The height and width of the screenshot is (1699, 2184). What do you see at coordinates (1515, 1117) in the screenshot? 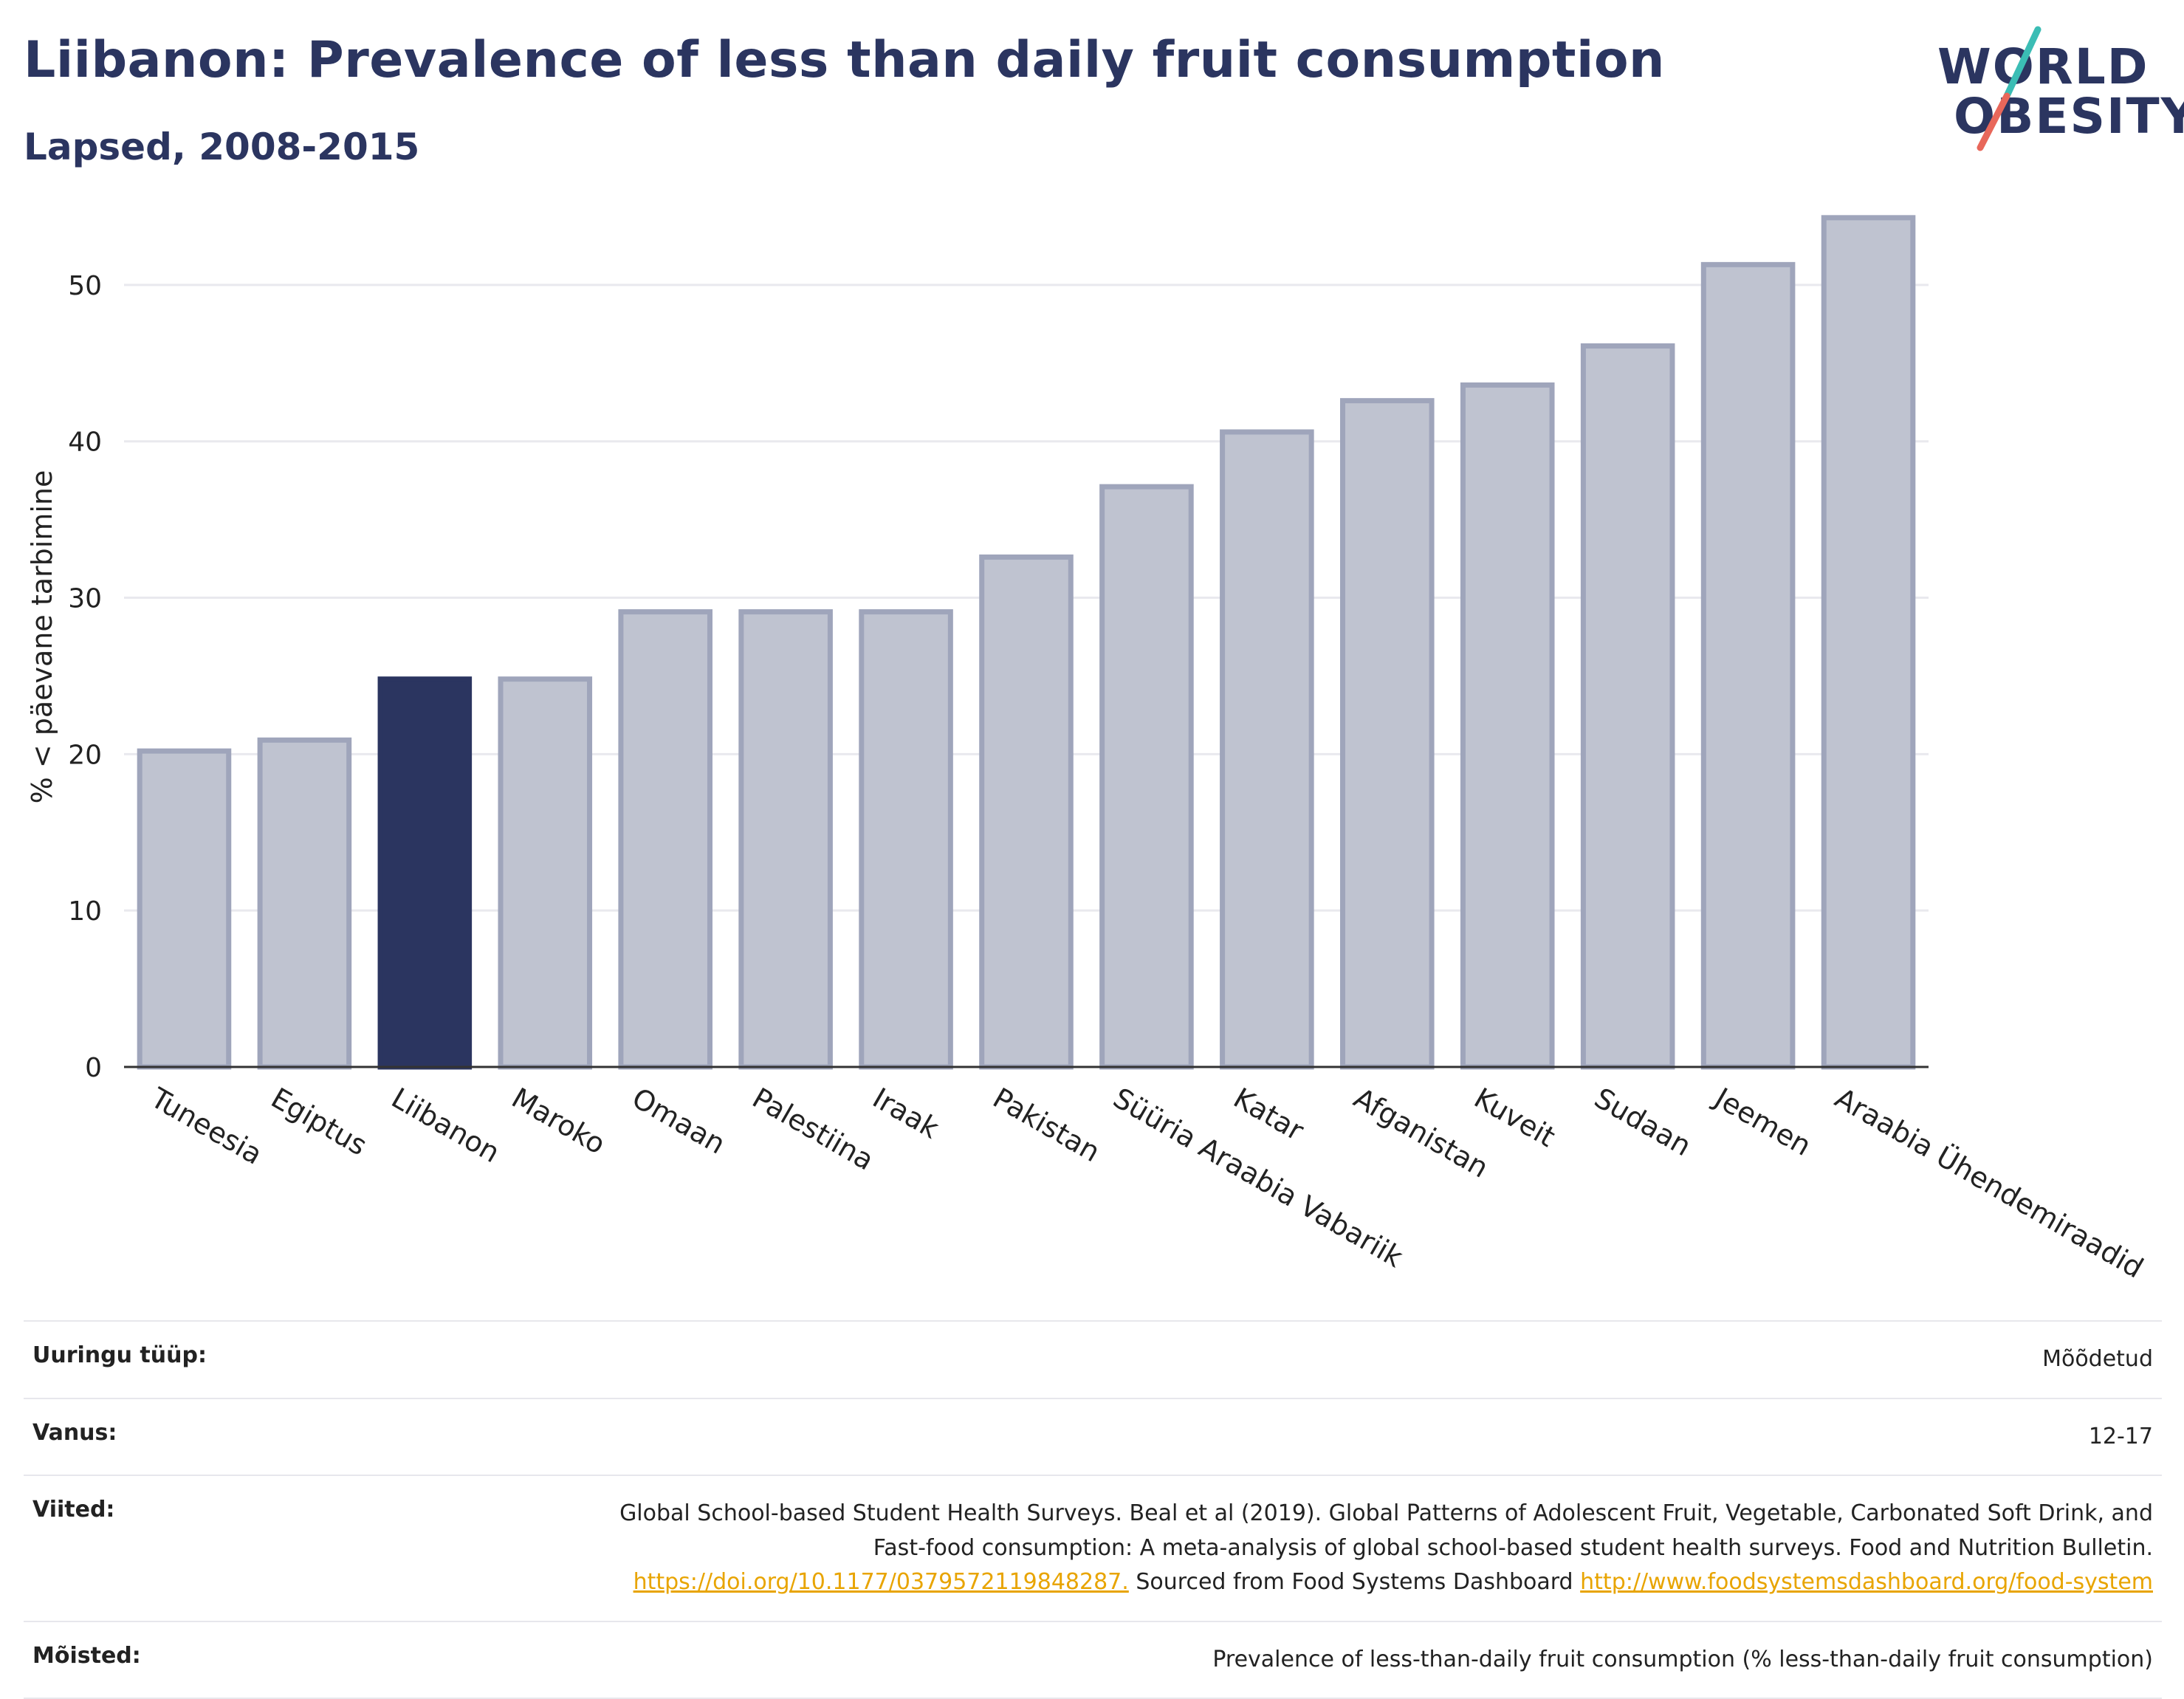
I see `x-tick-label: Kuveit` at bounding box center [1515, 1117].